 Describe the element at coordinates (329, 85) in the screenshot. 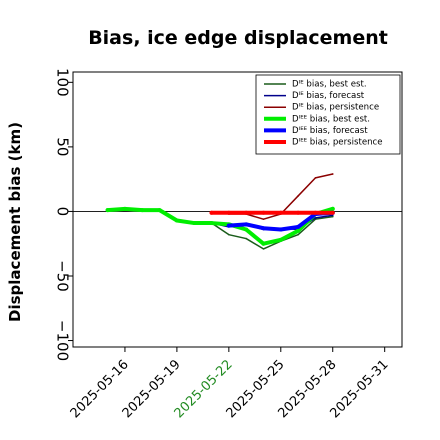

I see `legend-label-1: Dᴵᴱ bias, best est.` at that location.